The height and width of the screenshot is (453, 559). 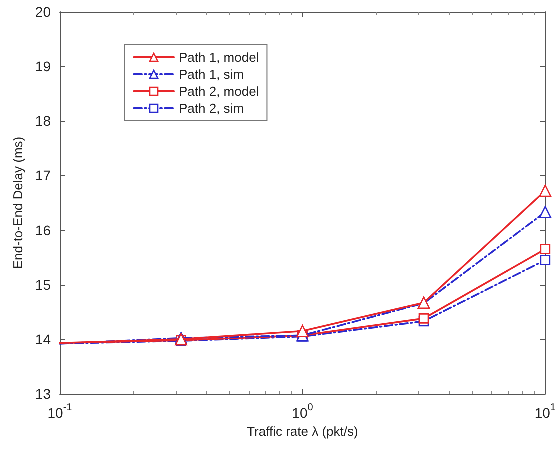 I want to click on y-tick-label: 13, so click(x=43, y=394).